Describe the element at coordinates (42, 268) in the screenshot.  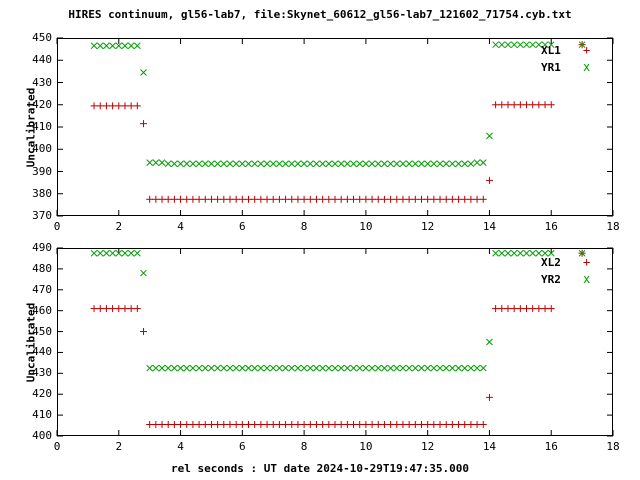
I see `y-tick-bottom-480: 480` at that location.